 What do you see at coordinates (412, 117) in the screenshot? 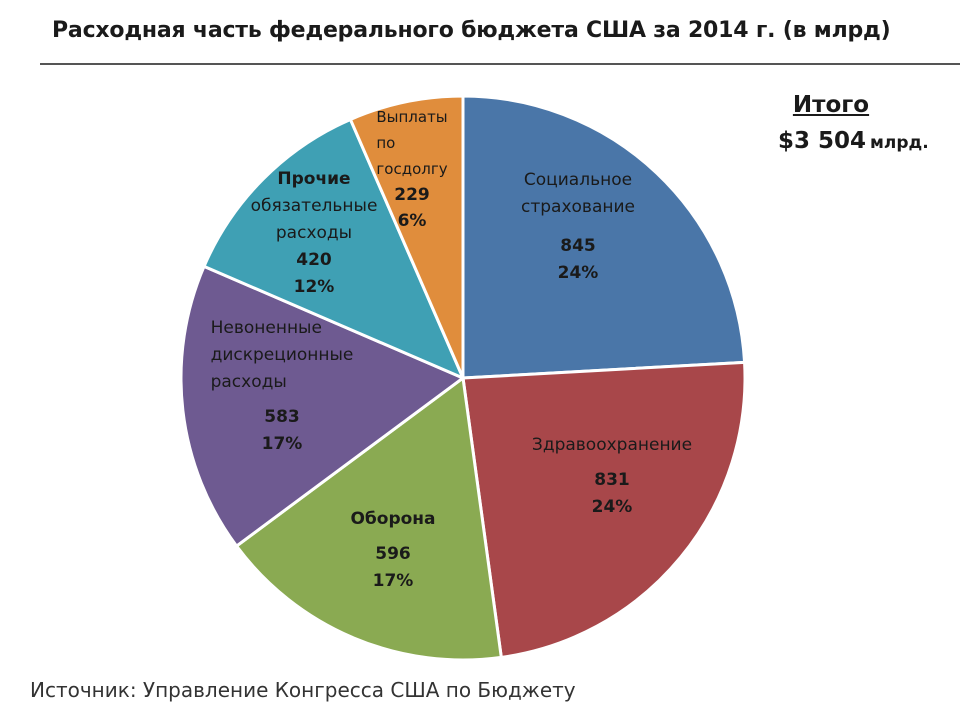
I see `slice-name-line: Выплаты` at bounding box center [412, 117].